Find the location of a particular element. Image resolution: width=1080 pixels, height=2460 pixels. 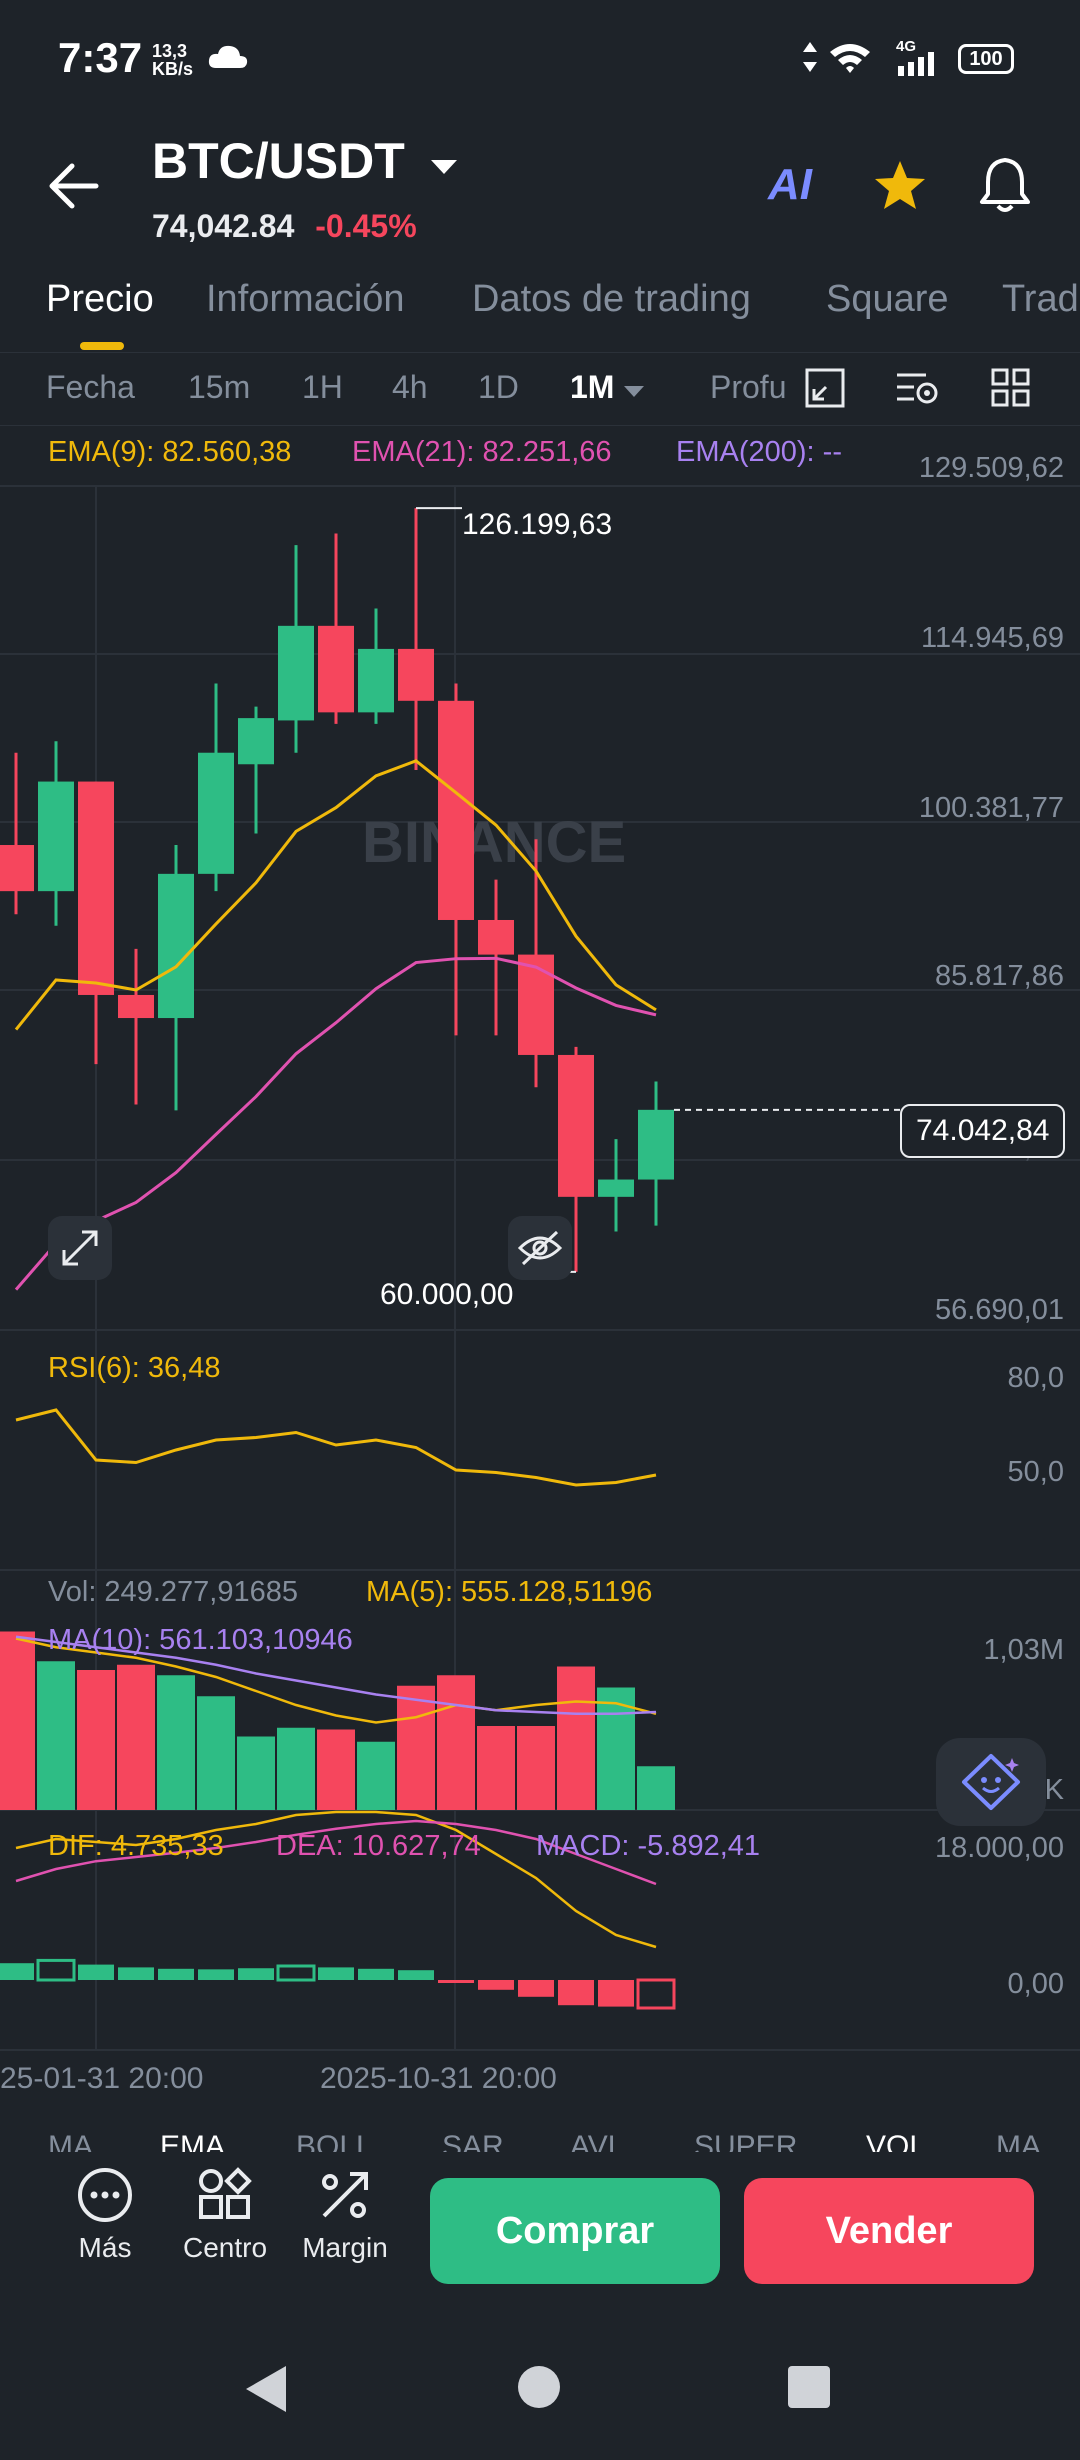

active-tab-indicator is located at coordinates (102, 346).